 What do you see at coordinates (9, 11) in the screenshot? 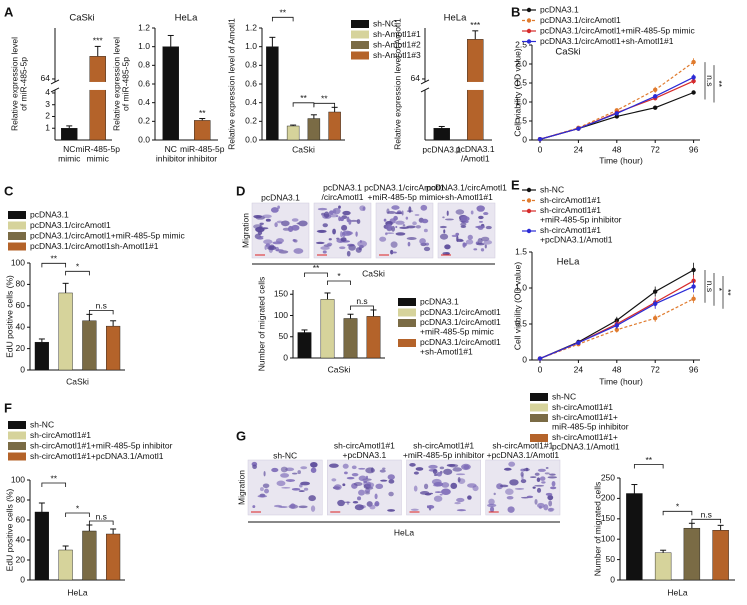
I see `panel-letter: A` at bounding box center [9, 11].